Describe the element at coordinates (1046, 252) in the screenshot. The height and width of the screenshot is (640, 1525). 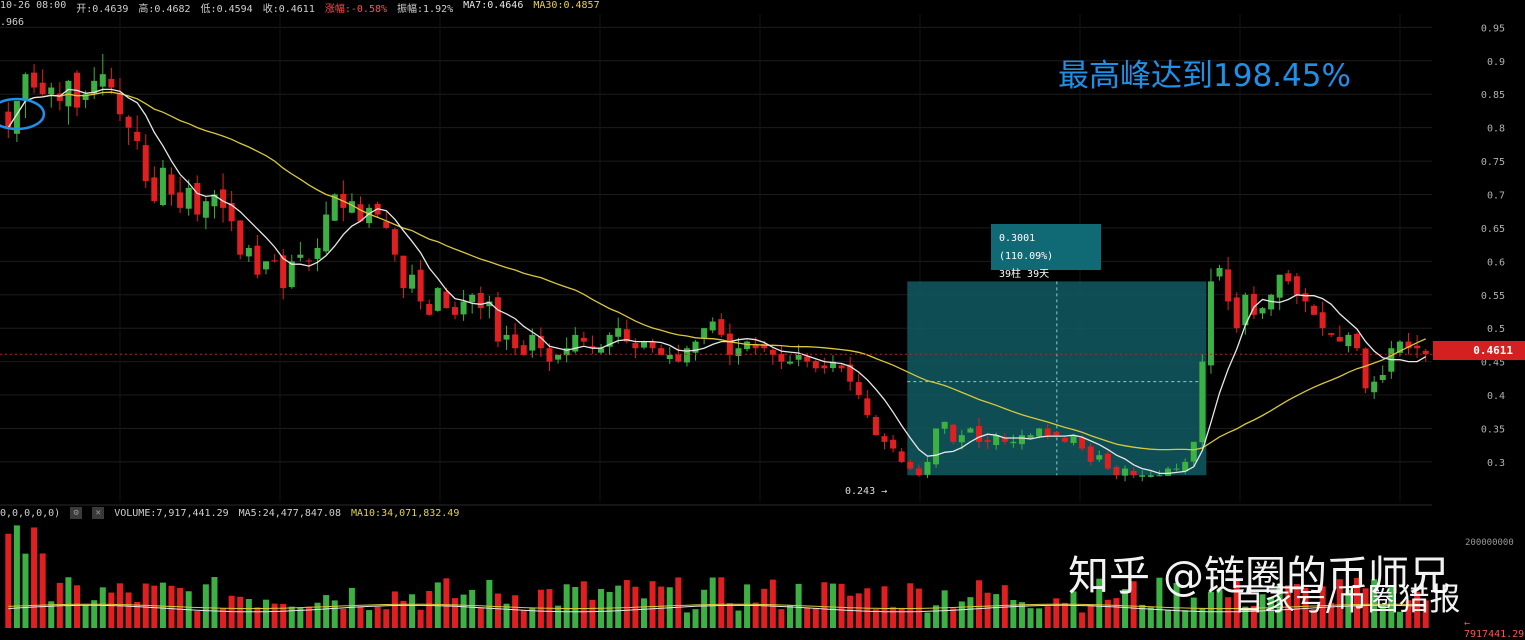
I see `measure-tooltip: 0.3001 (110.09%) 39柱 39天` at that location.